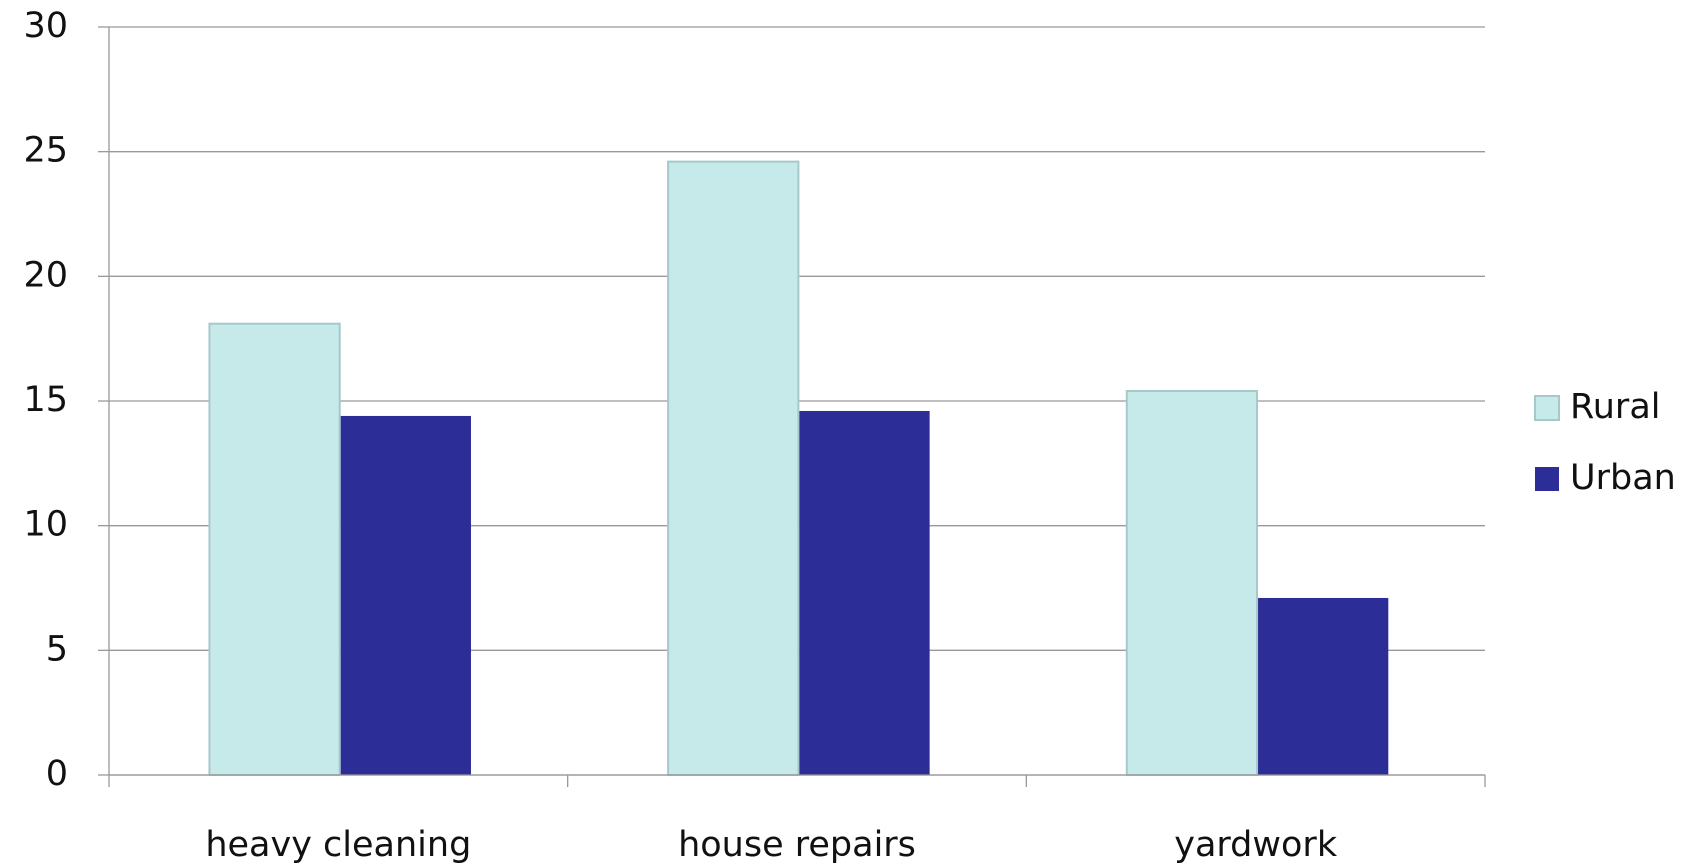  What do you see at coordinates (1623, 478) in the screenshot?
I see `legend-label: Urban` at bounding box center [1623, 478].